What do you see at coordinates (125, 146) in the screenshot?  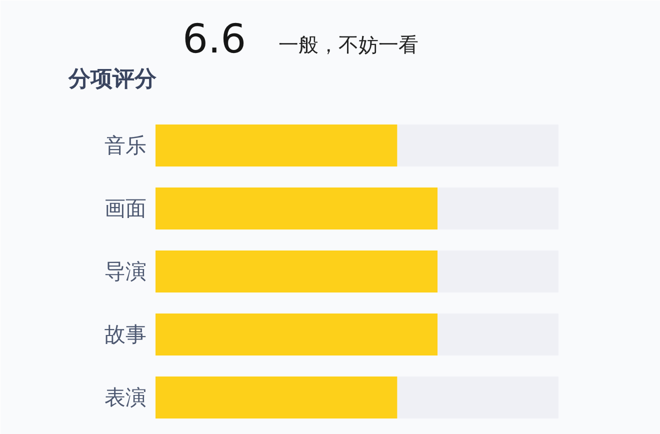 I see `y-tick-label: 音乐` at bounding box center [125, 146].